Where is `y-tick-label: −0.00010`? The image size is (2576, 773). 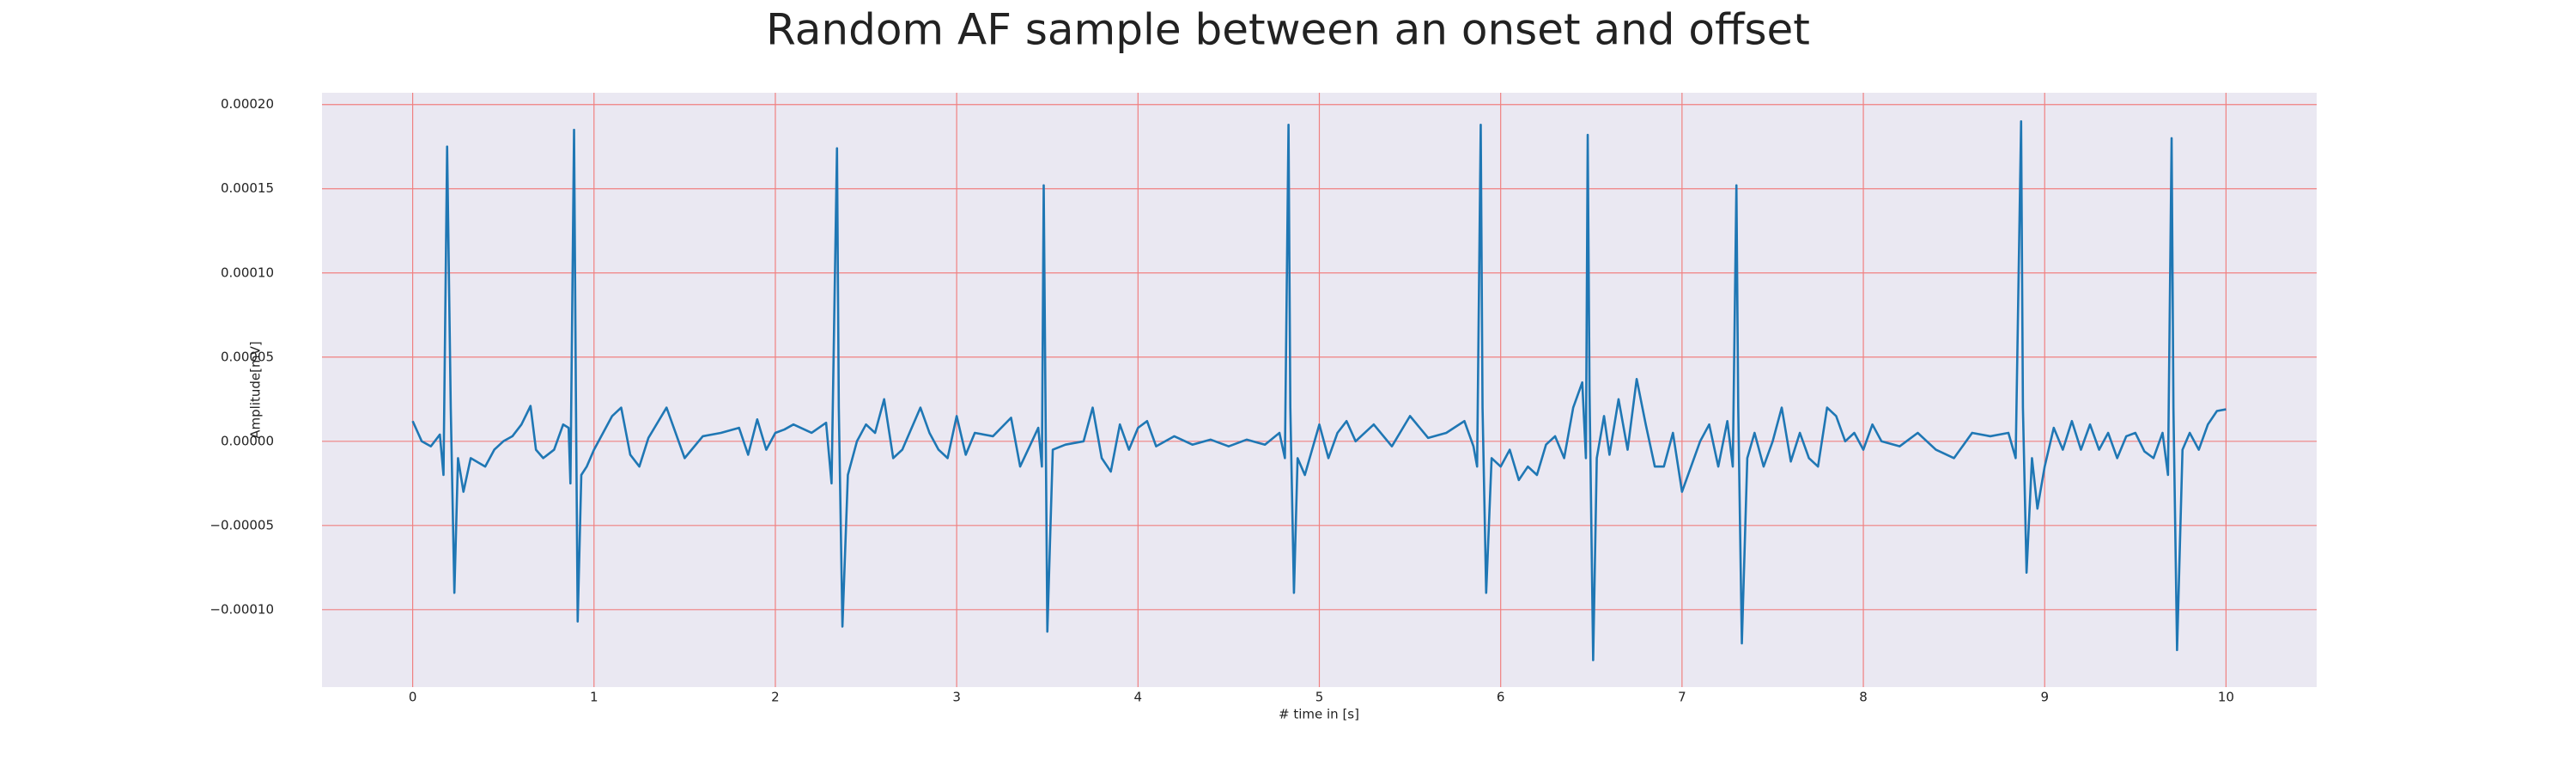
y-tick-label: −0.00010 is located at coordinates (242, 609).